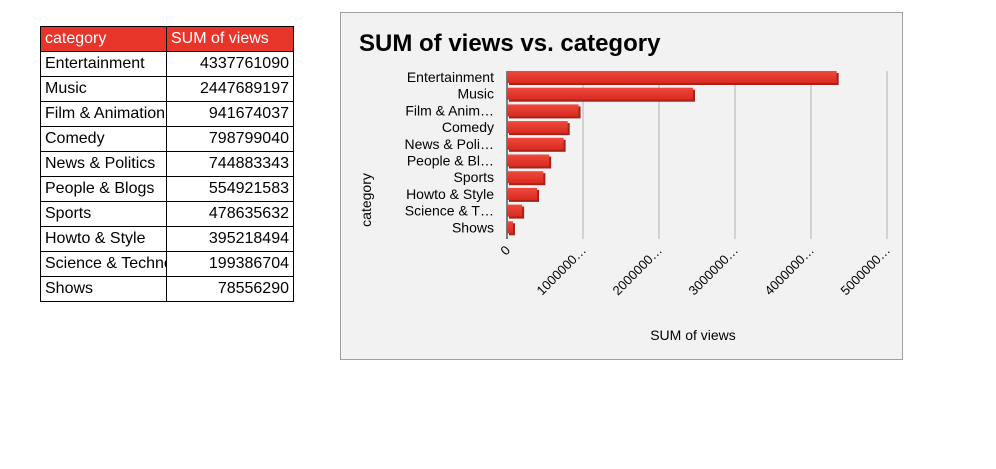 Image resolution: width=996 pixels, height=469 pixels. I want to click on table-header-row: category SUM of views, so click(167, 39).